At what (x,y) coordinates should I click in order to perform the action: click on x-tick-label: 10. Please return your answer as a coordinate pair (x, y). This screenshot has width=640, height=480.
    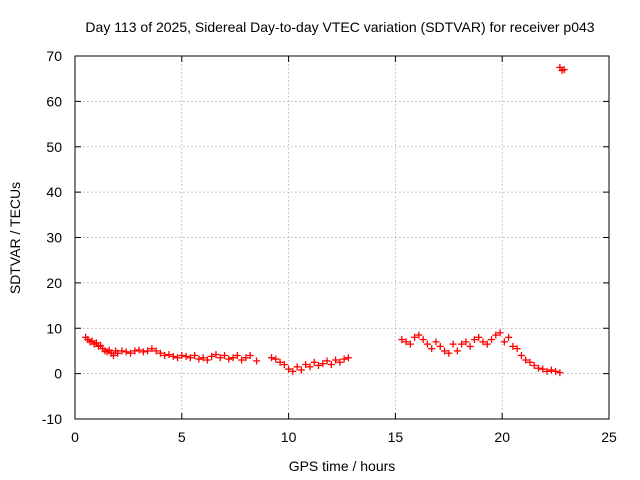
    Looking at the image, I should click on (289, 437).